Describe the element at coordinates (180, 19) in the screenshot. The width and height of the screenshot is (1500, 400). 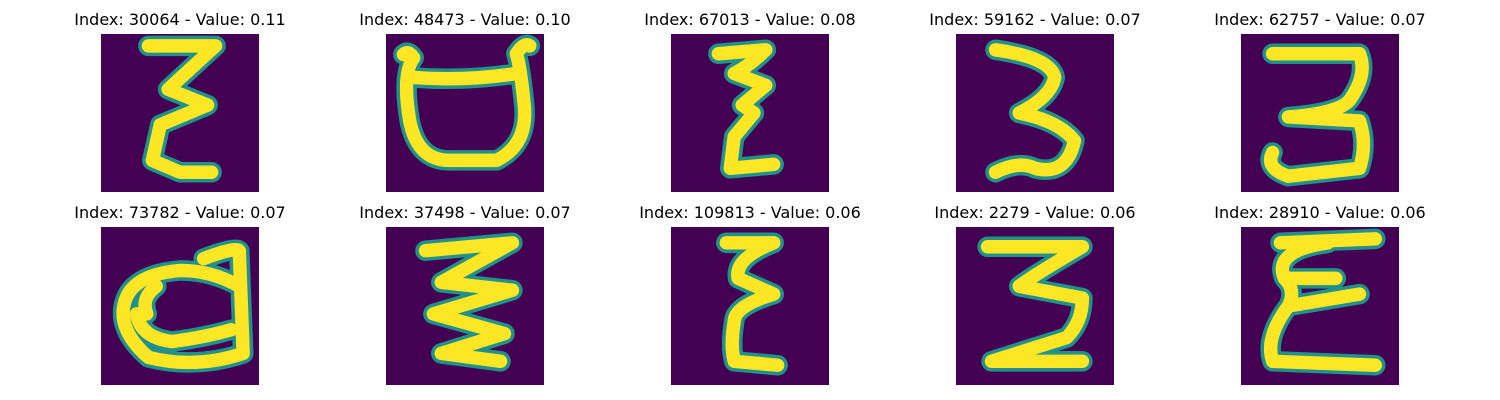
I see `panel-title: Index: 30064 - Value: 0.11` at that location.